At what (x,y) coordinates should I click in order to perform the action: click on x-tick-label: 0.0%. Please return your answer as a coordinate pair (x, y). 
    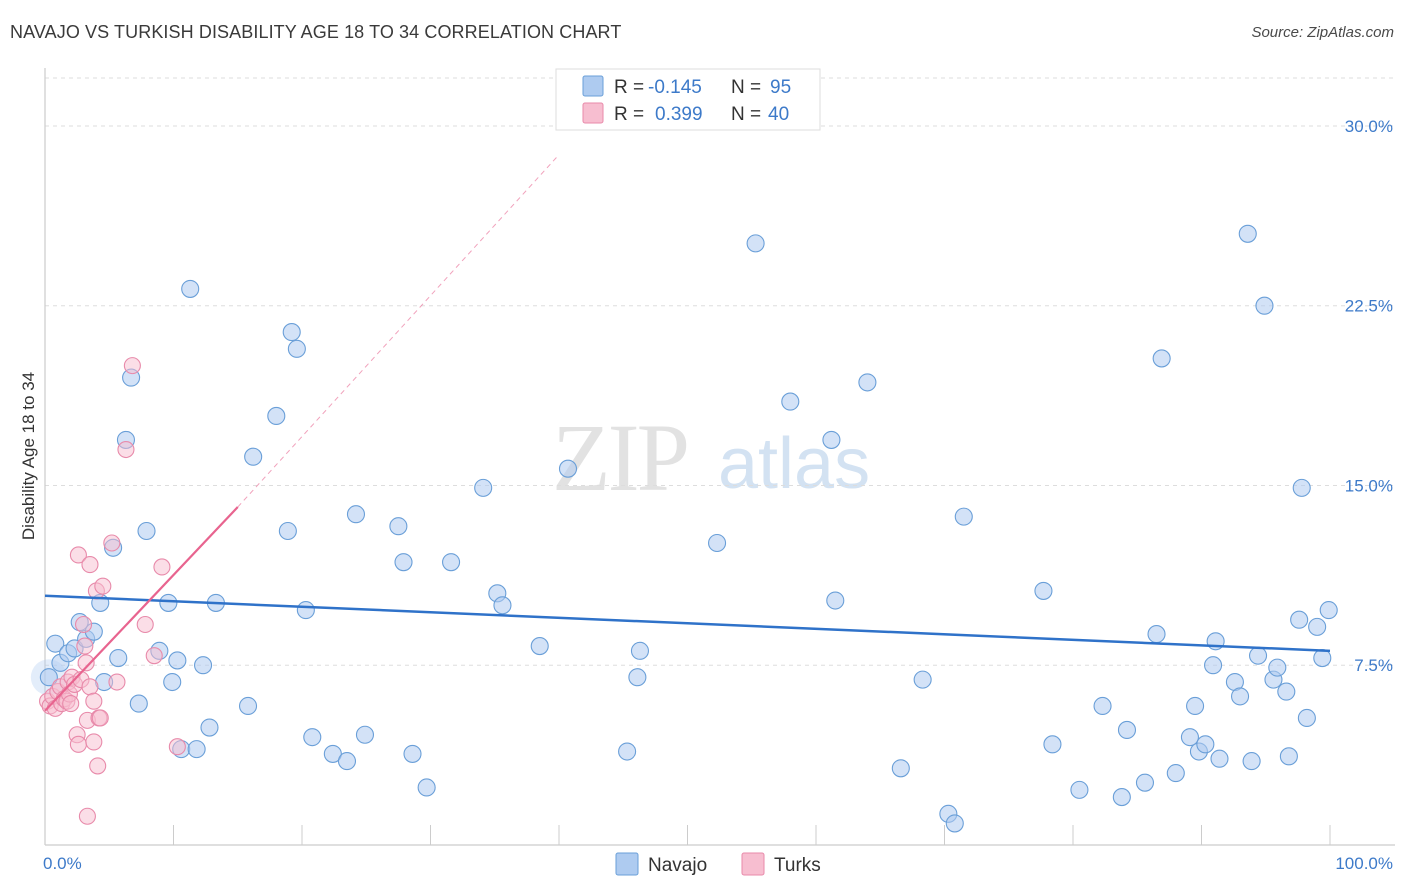
    Looking at the image, I should click on (62, 863).